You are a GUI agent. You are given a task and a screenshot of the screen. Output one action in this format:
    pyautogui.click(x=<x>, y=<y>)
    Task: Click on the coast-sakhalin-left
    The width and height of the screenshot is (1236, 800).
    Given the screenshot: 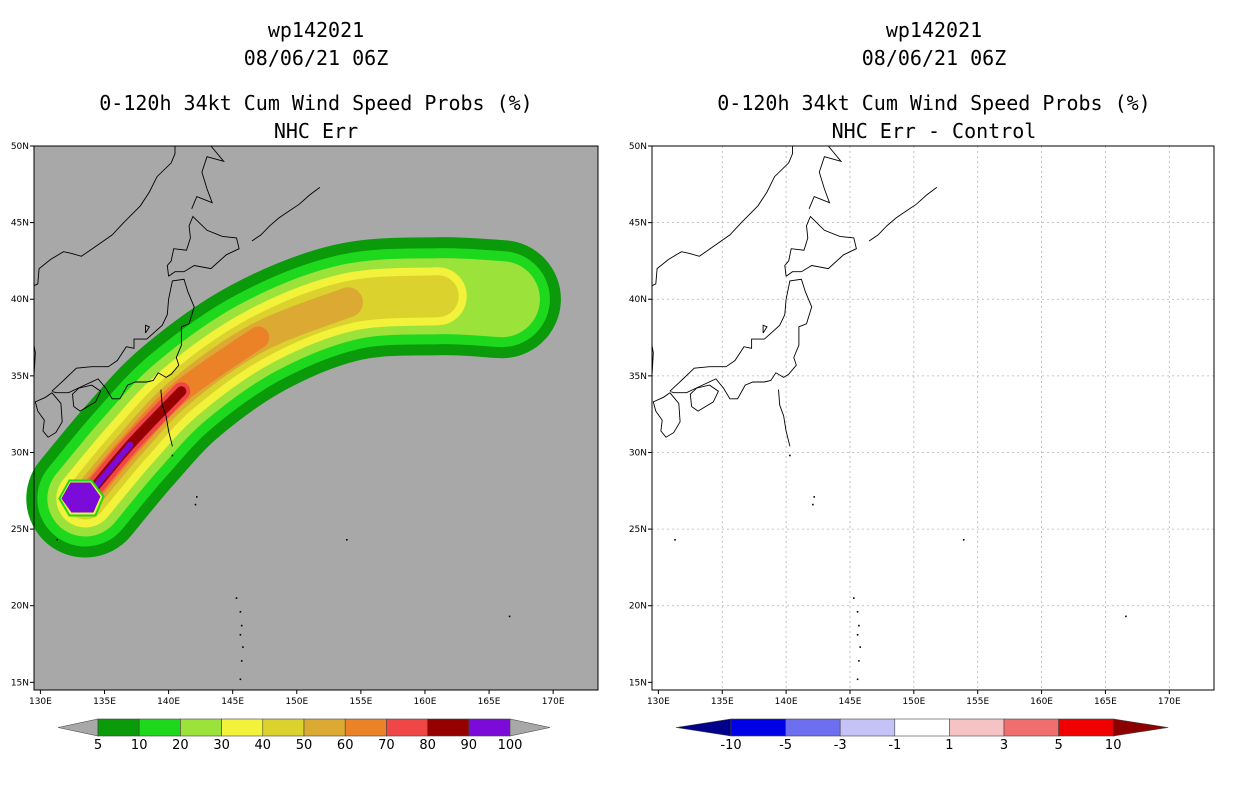 What is the action you would take?
    pyautogui.click(x=208, y=177)
    